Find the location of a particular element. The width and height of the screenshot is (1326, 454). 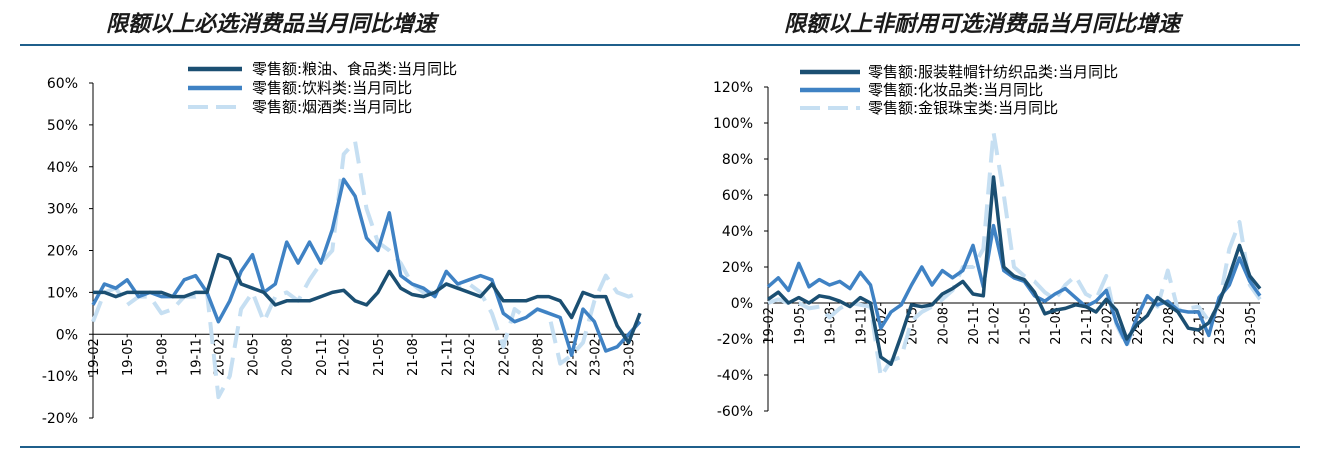

right-x-tick-label: 22-02 is located at coordinates (1107, 326).